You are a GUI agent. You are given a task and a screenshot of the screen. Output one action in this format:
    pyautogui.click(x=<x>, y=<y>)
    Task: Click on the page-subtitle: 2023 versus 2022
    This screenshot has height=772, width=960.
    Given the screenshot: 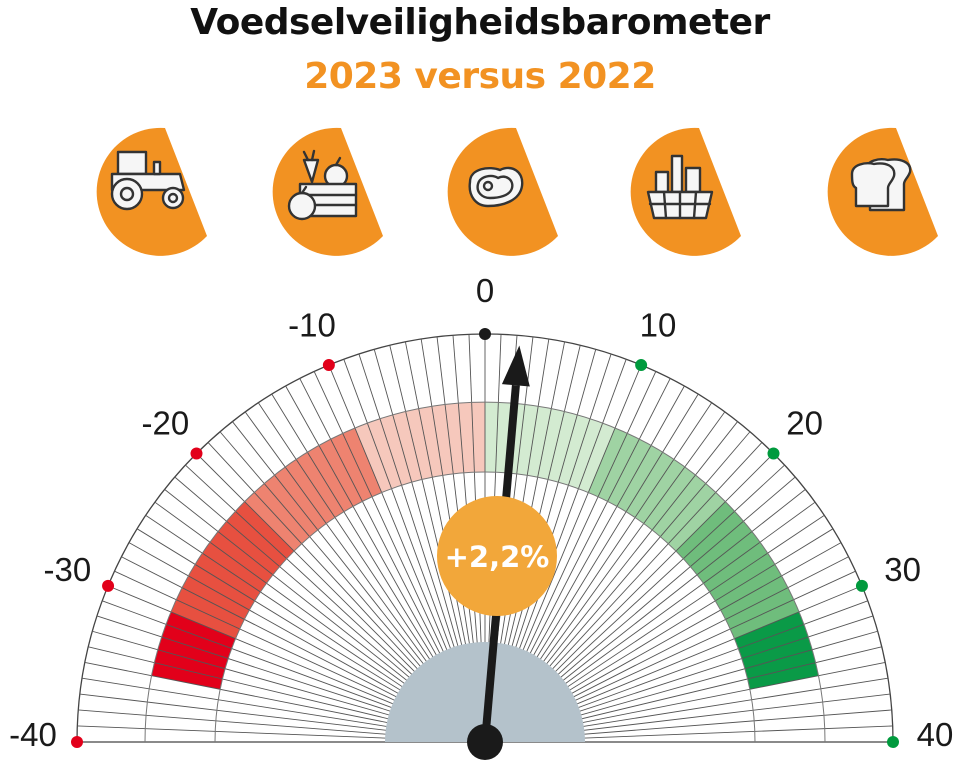 What is the action you would take?
    pyautogui.click(x=480, y=76)
    